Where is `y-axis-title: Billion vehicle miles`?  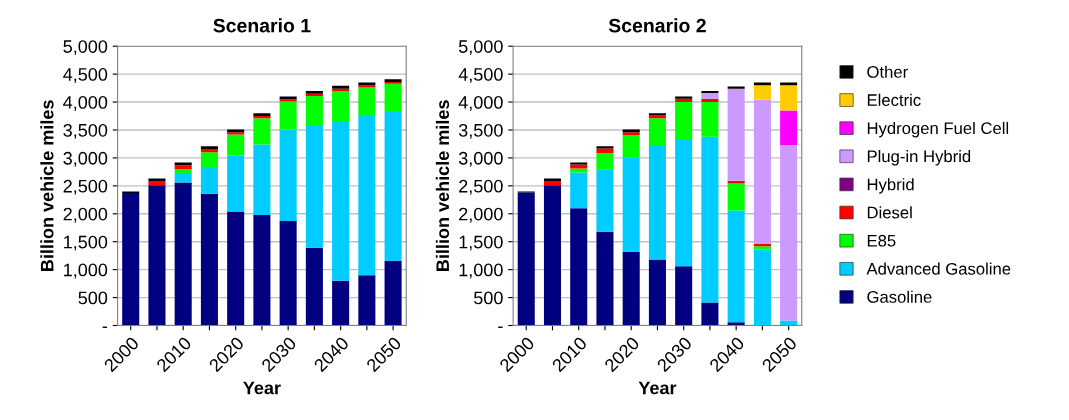 y-axis-title: Billion vehicle miles is located at coordinates (442, 185).